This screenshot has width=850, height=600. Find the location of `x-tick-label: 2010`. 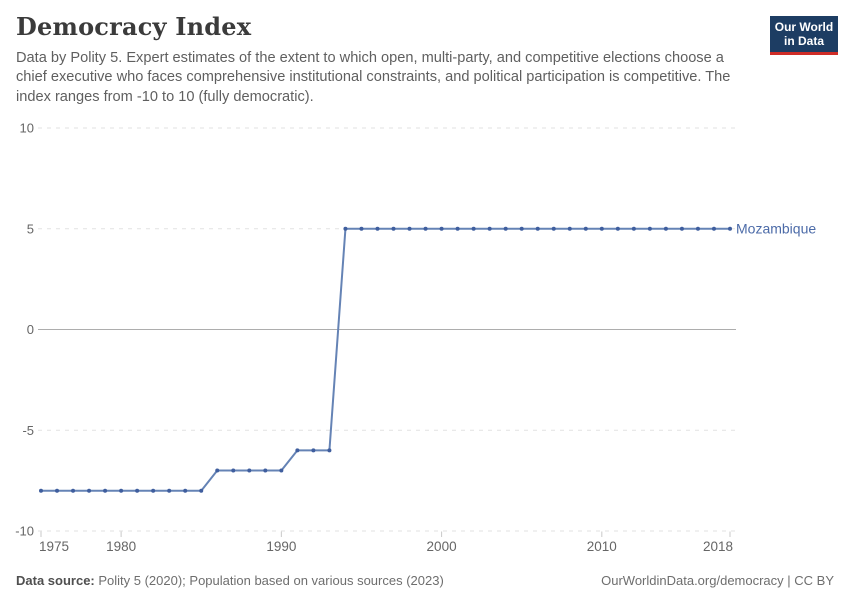

x-tick-label: 2010 is located at coordinates (602, 546).